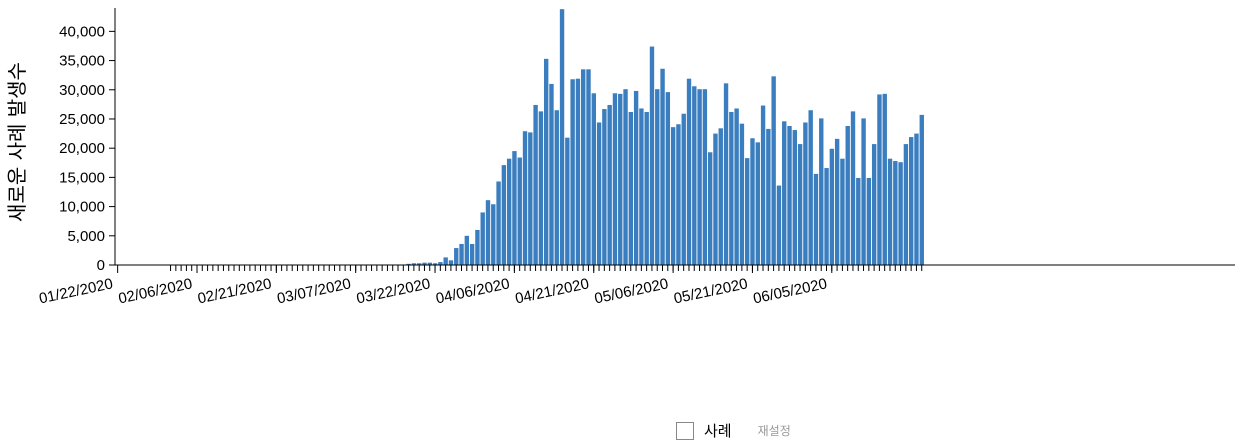 This screenshot has width=1235, height=445. Describe the element at coordinates (710, 291) in the screenshot. I see `x-tick-label: 05/21/2020` at that location.